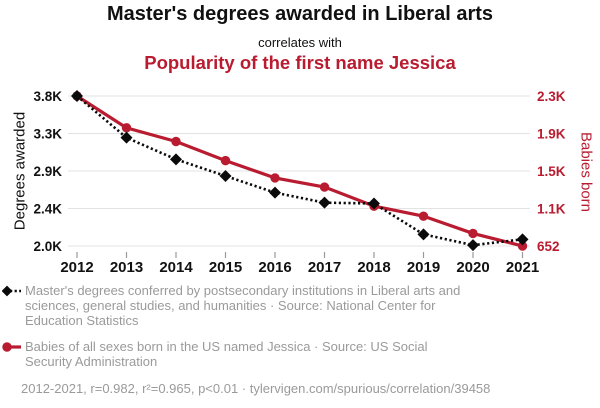  Describe the element at coordinates (548, 246) in the screenshot. I see `right-axis-tick-label: 652` at that location.